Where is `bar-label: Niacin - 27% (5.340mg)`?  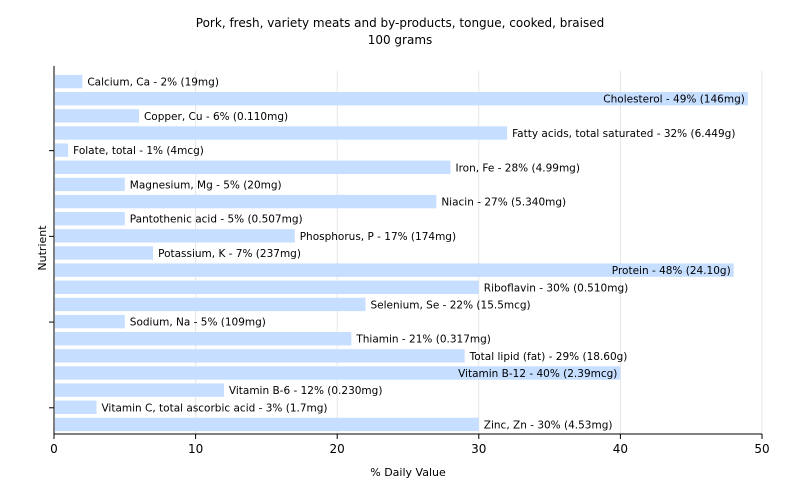 bar-label: Niacin - 27% (5.340mg) is located at coordinates (503, 203).